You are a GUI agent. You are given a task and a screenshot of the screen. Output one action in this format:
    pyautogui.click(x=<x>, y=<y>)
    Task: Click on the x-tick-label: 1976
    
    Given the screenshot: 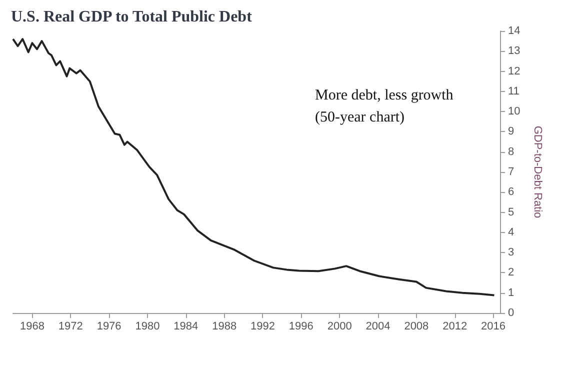 What is the action you would take?
    pyautogui.click(x=109, y=326)
    